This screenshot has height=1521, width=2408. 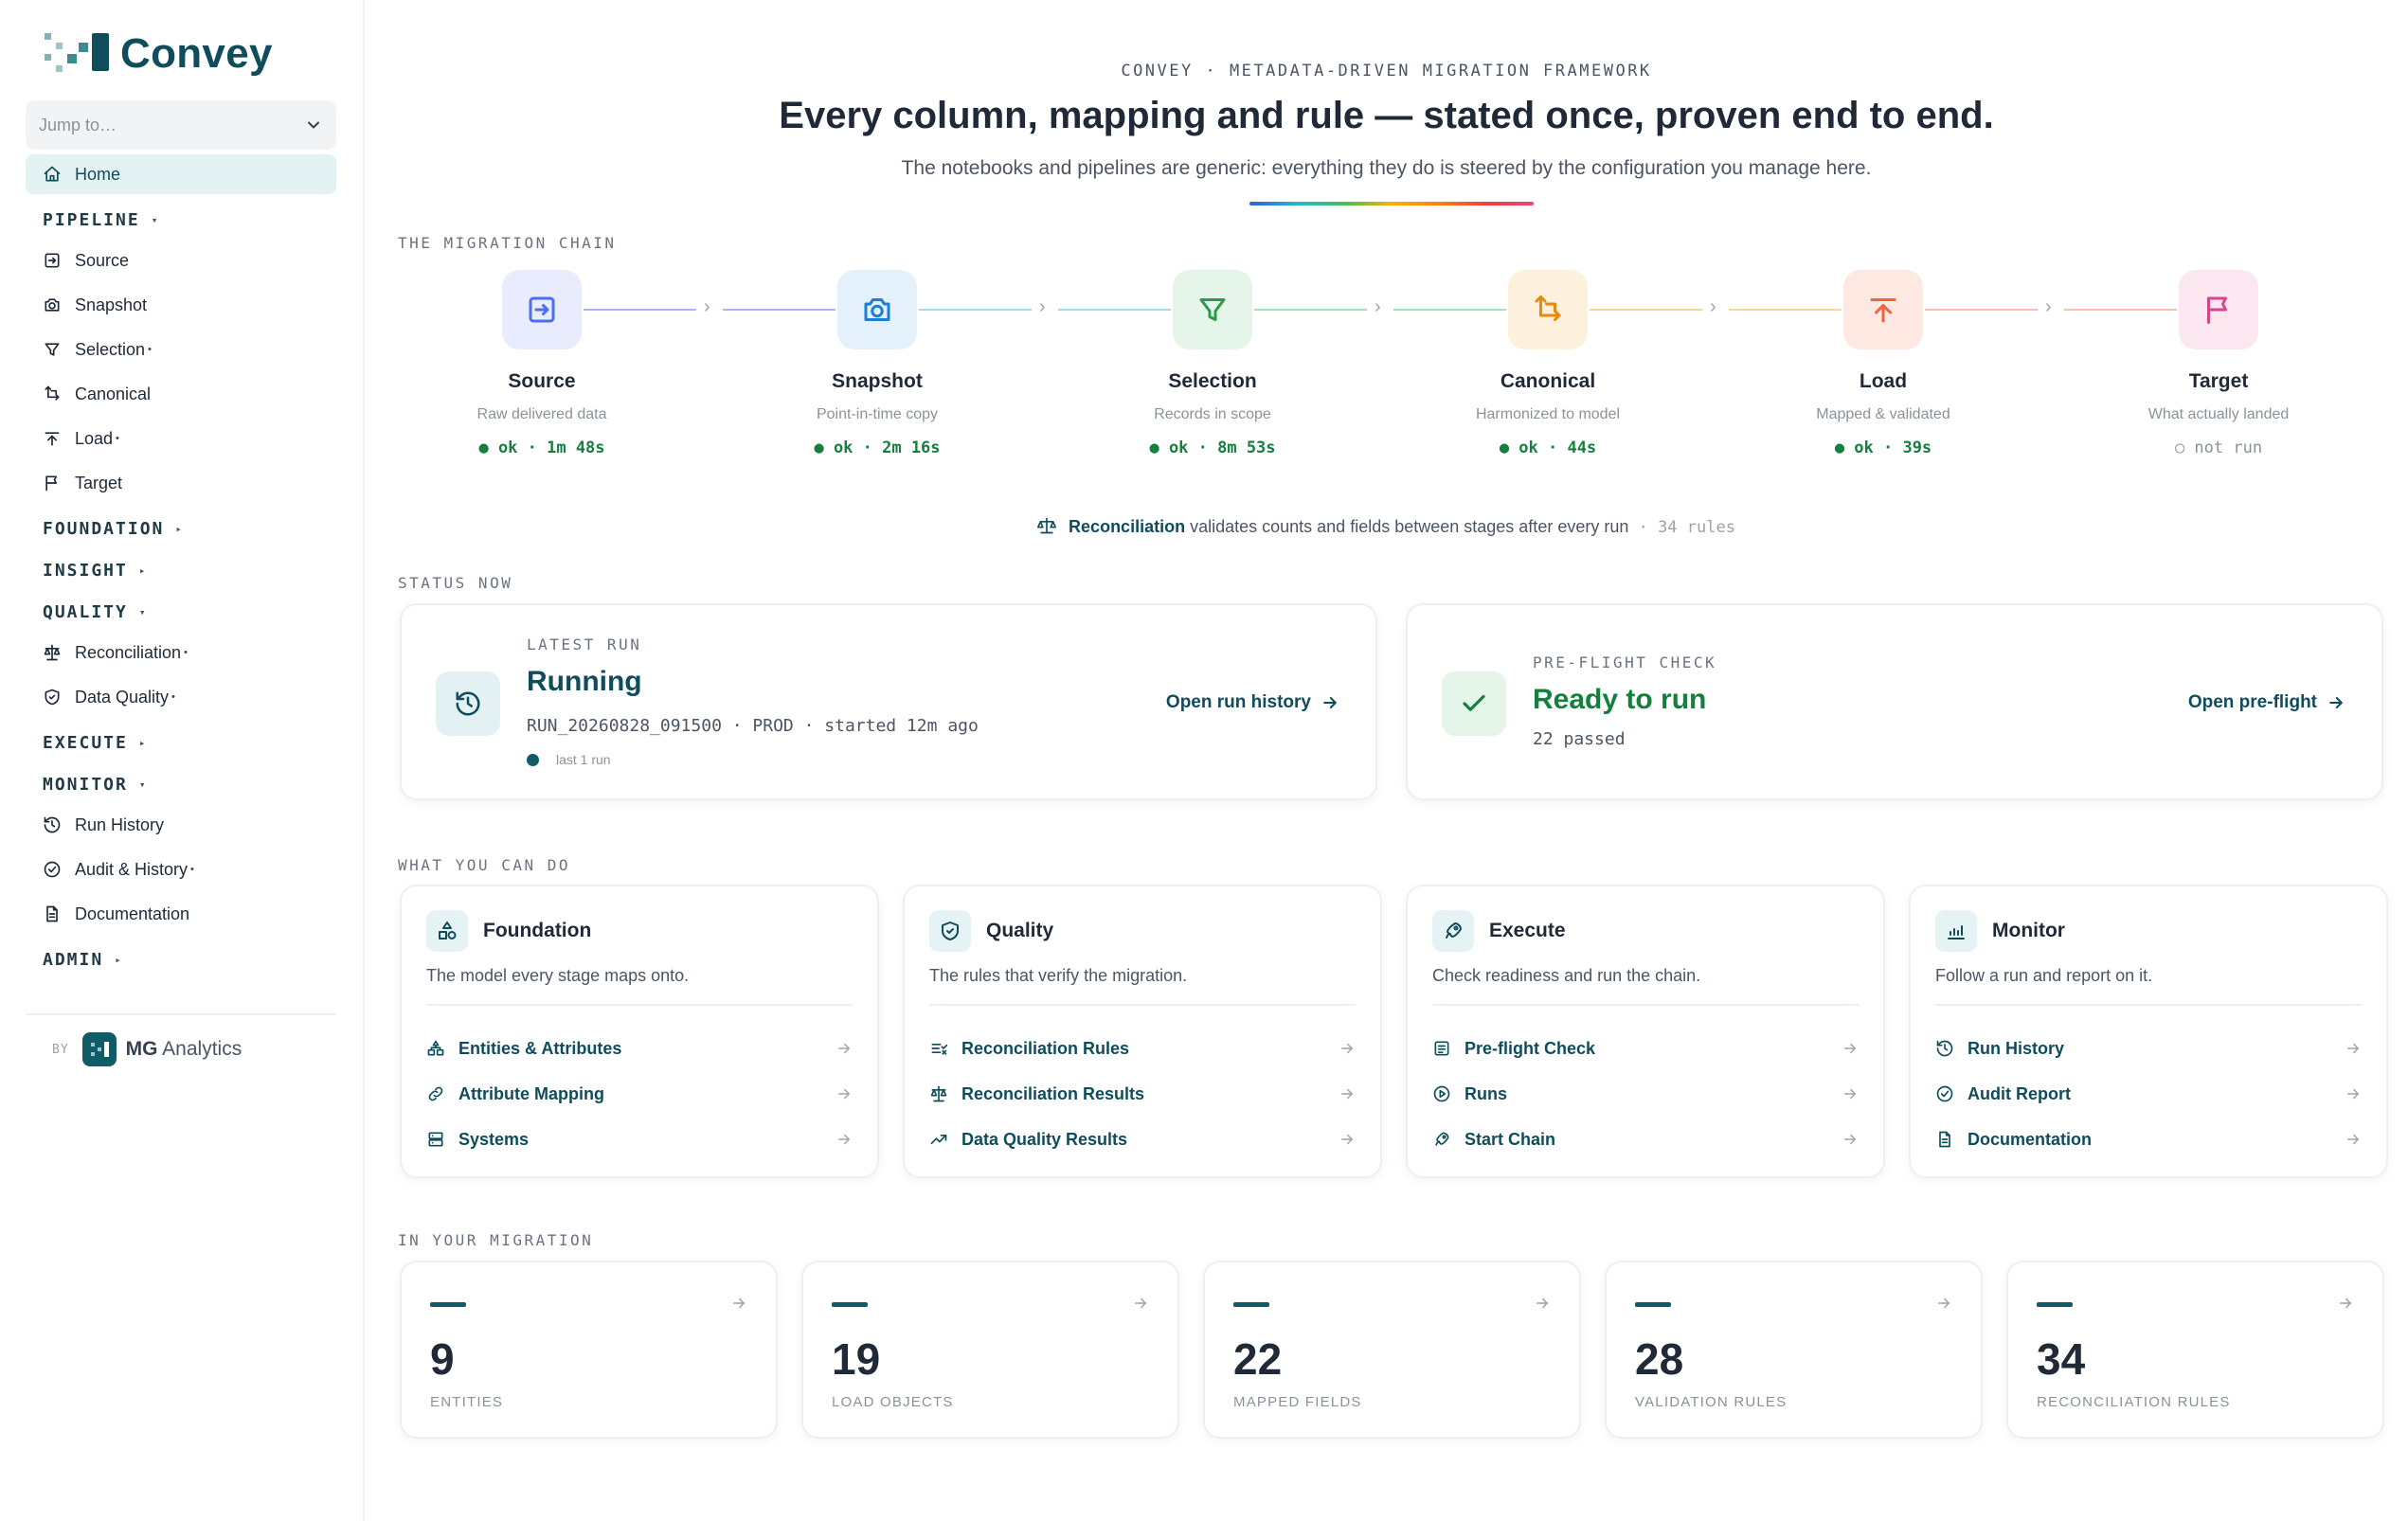 What do you see at coordinates (542, 363) in the screenshot?
I see `stage-source: Source Raw delivered data ● ok · 1m 48s` at bounding box center [542, 363].